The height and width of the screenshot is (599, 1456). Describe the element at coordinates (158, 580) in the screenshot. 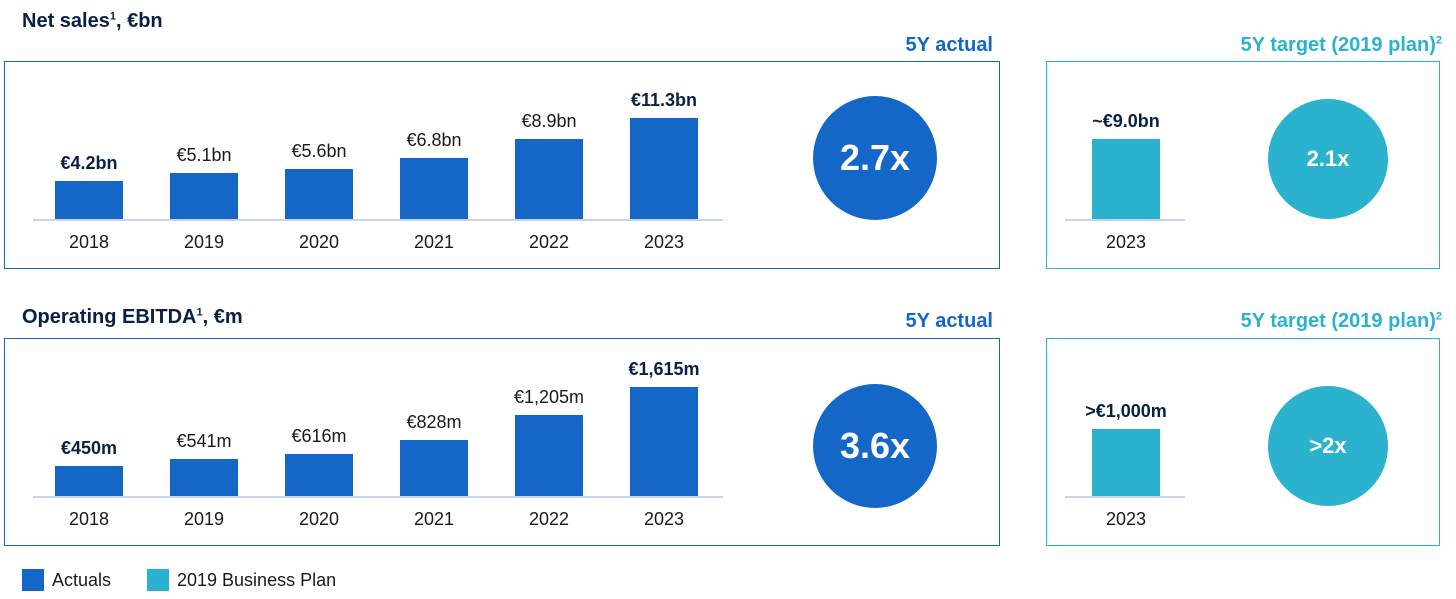

I see `legend-swatch-business-plan` at that location.